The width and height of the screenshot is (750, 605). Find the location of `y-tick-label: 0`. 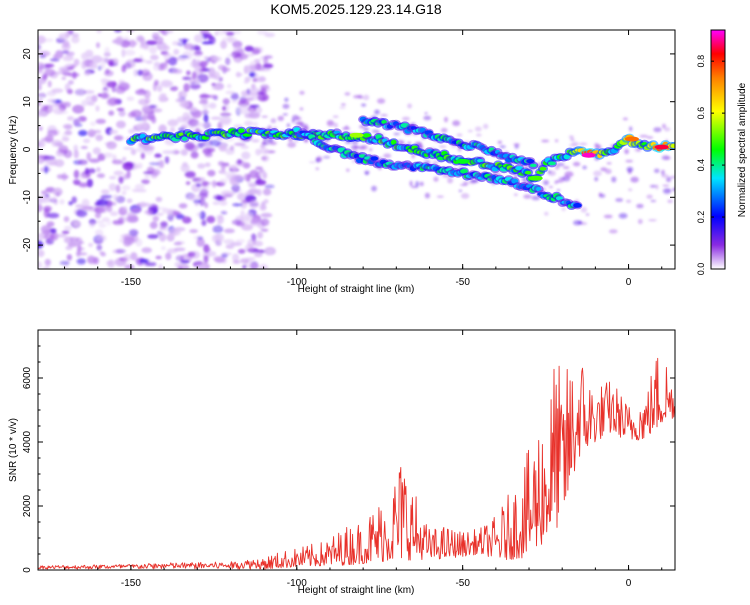

y-tick-label: 0 is located at coordinates (27, 570).